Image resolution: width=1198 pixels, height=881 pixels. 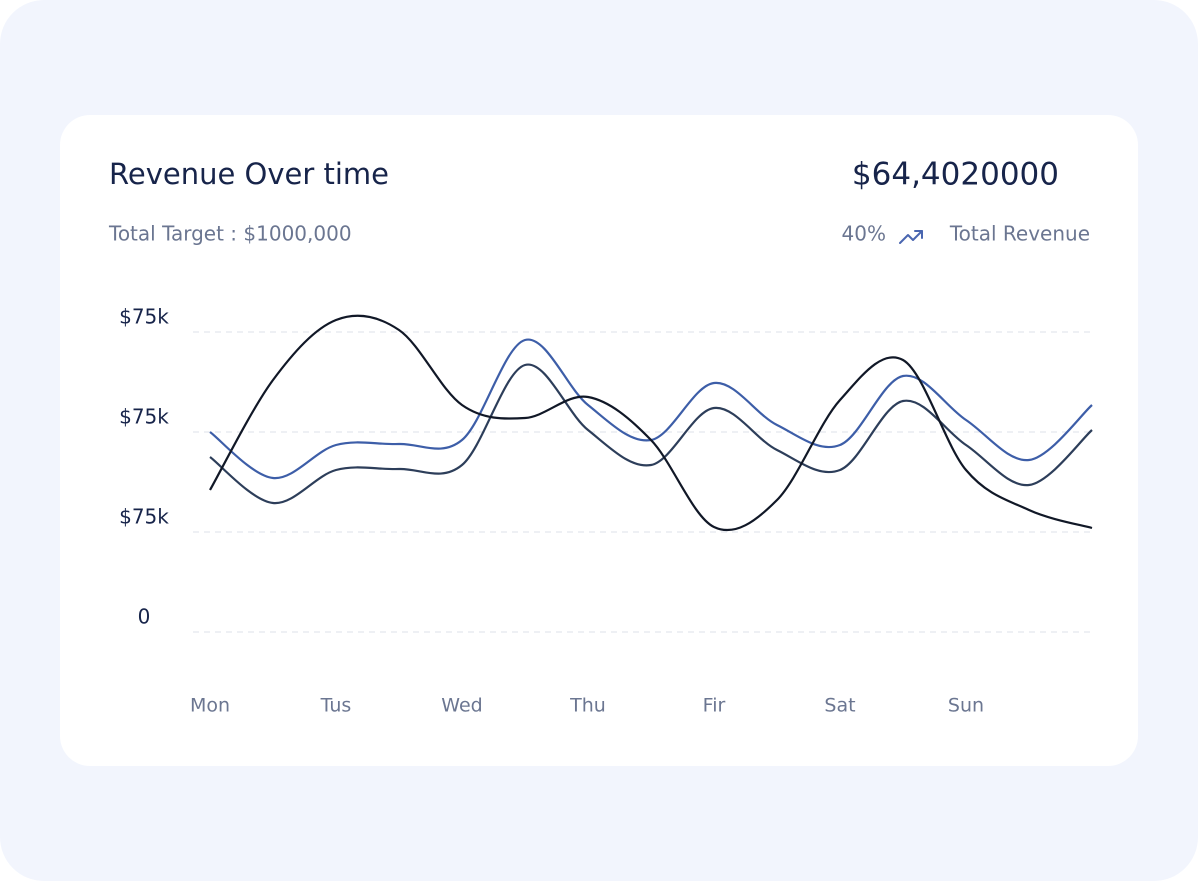 What do you see at coordinates (1019, 234) in the screenshot?
I see `change-label: Total Revenue` at bounding box center [1019, 234].